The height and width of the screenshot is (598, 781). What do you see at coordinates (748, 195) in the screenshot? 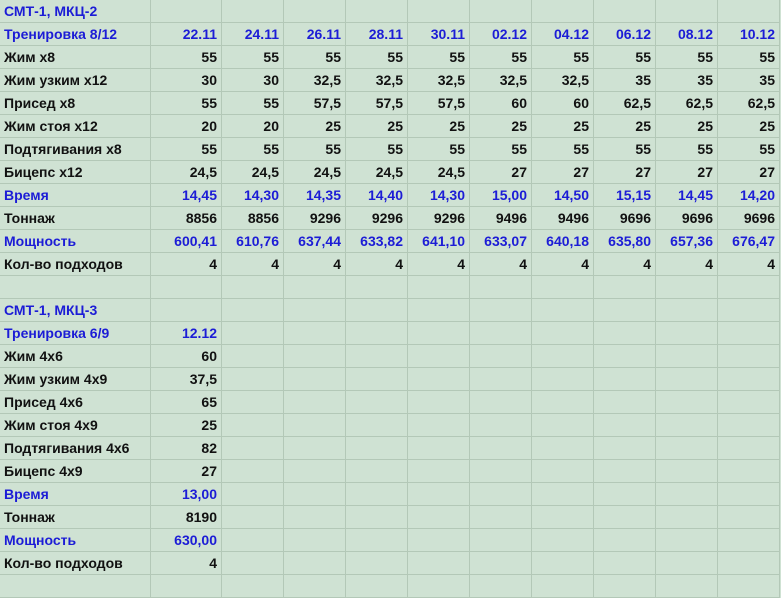
I see `value-cell: 14,20` at bounding box center [748, 195].